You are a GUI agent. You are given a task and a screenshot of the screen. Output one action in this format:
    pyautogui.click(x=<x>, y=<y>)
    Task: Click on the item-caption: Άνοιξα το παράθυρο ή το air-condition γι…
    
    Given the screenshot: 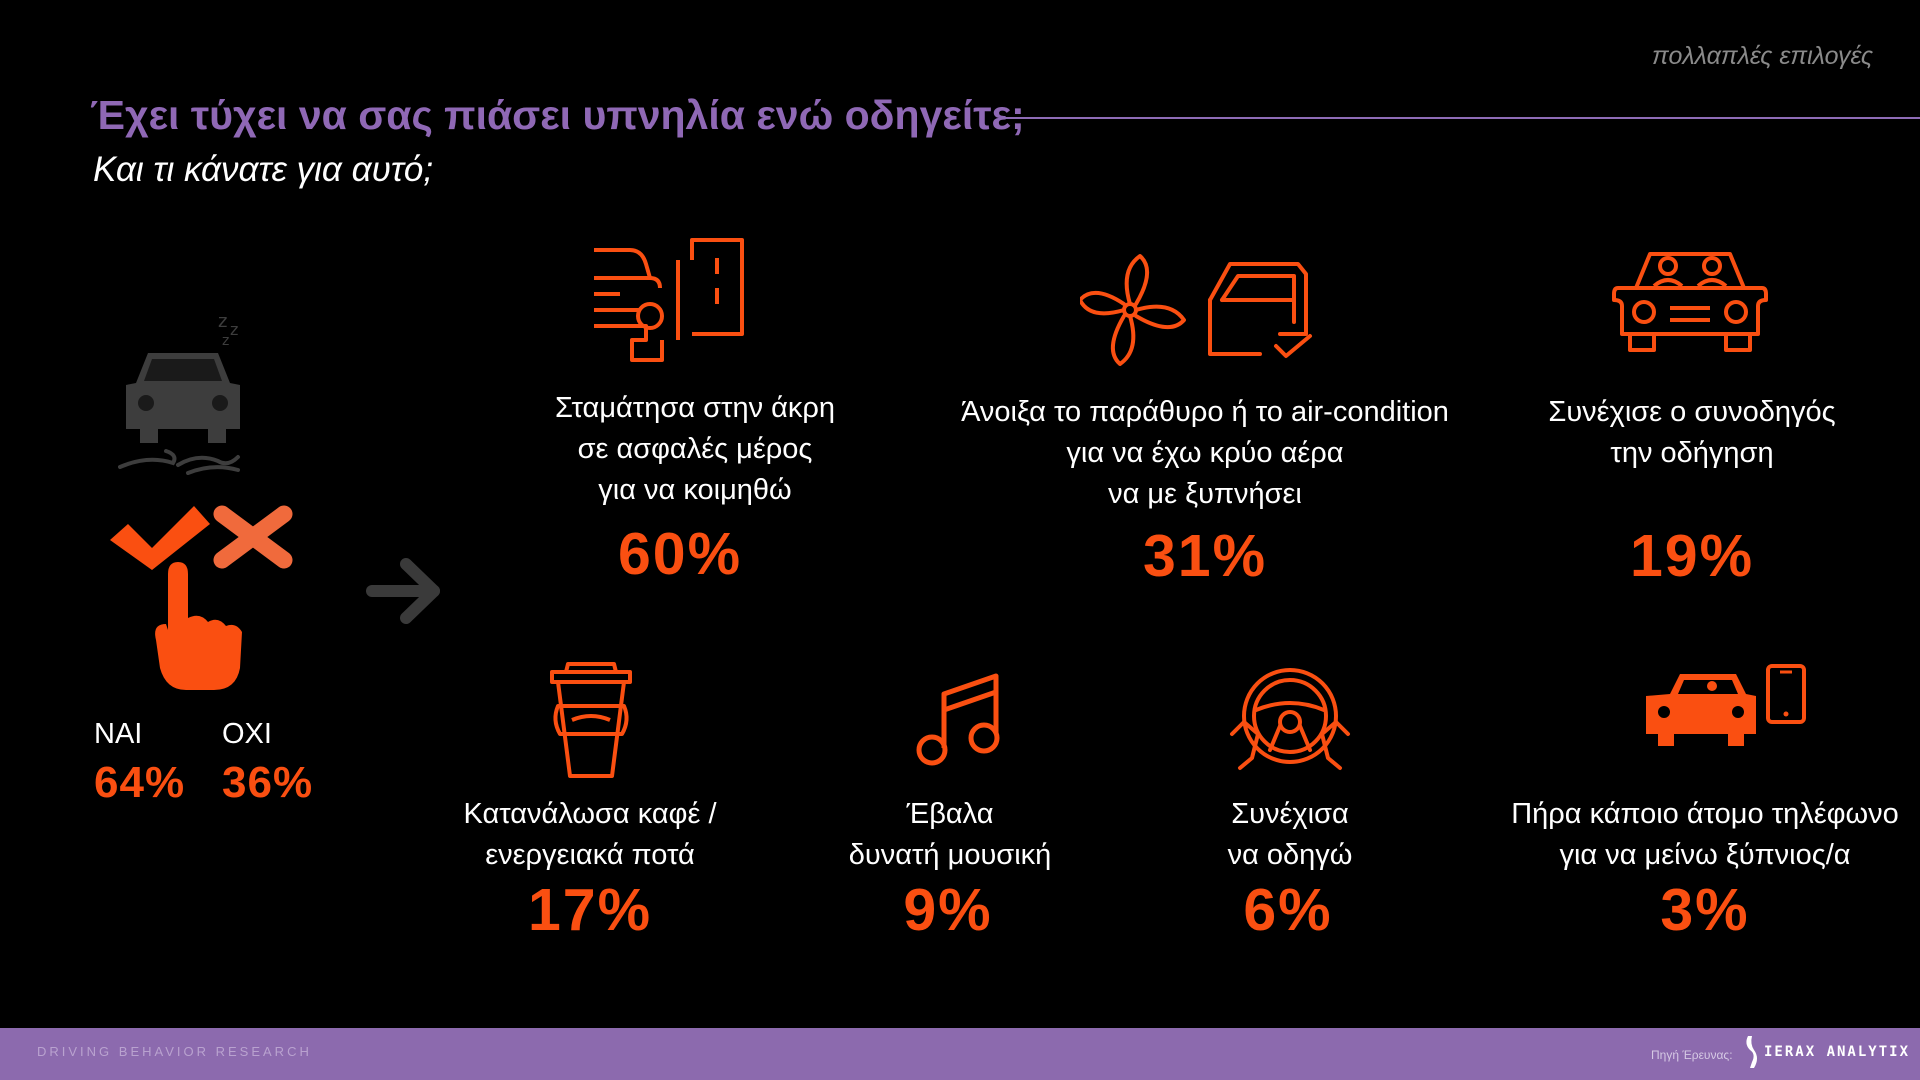 What is the action you would take?
    pyautogui.click(x=1205, y=453)
    